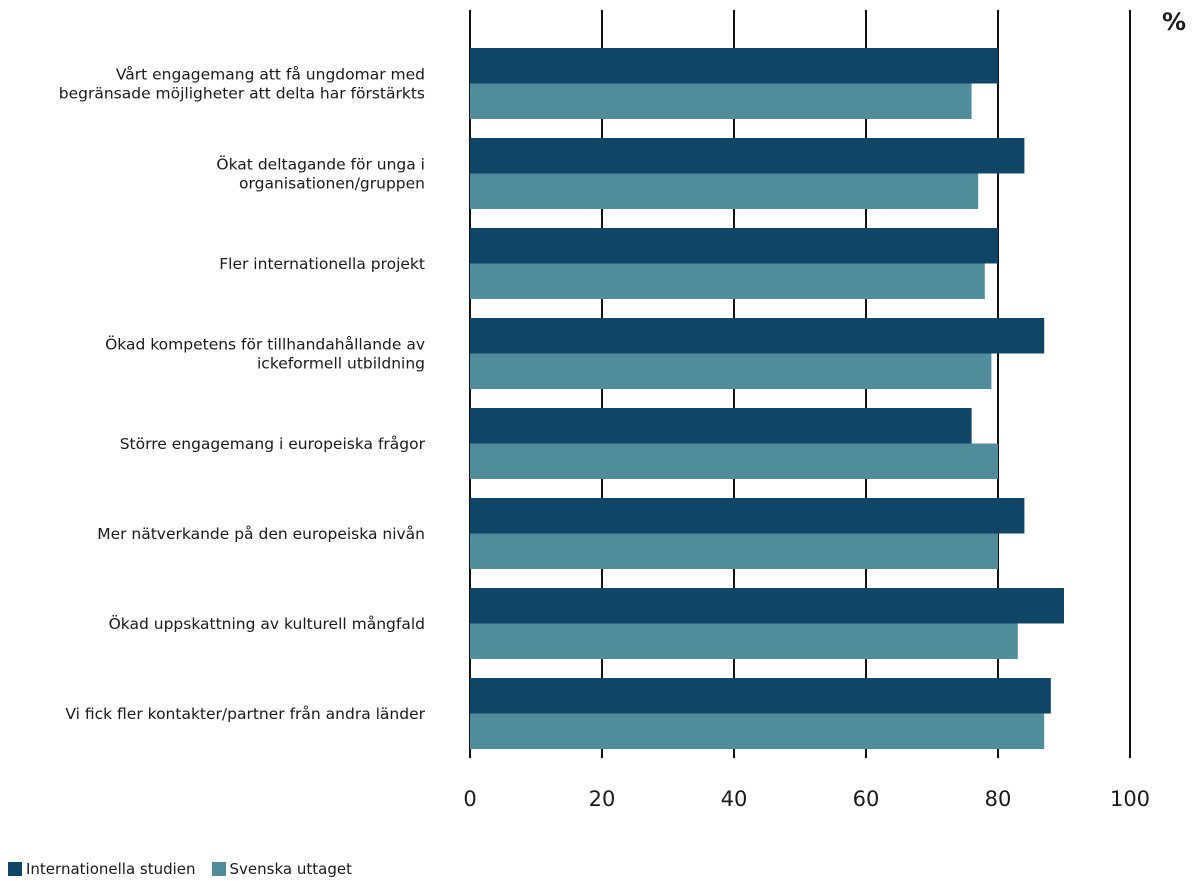  Describe the element at coordinates (111, 869) in the screenshot. I see `legend-label: Internationella studien` at that location.